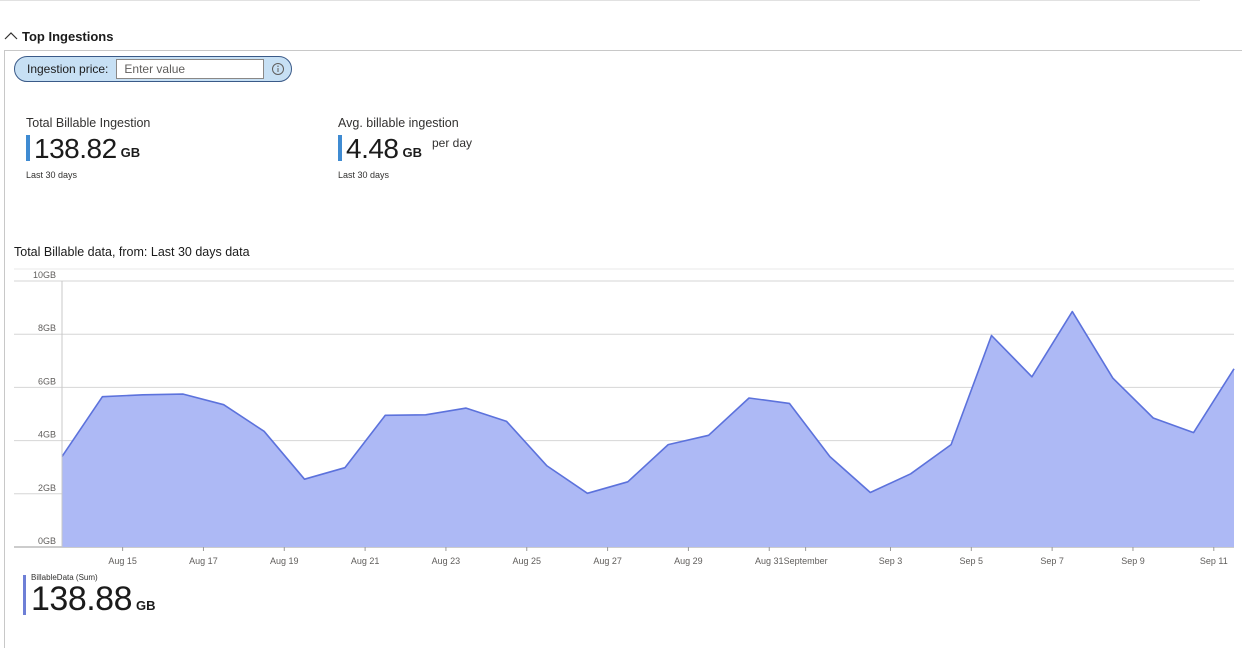 This screenshot has width=1242, height=648. Describe the element at coordinates (88, 123) in the screenshot. I see `kpi-label: Total Billable Ingestion` at that location.